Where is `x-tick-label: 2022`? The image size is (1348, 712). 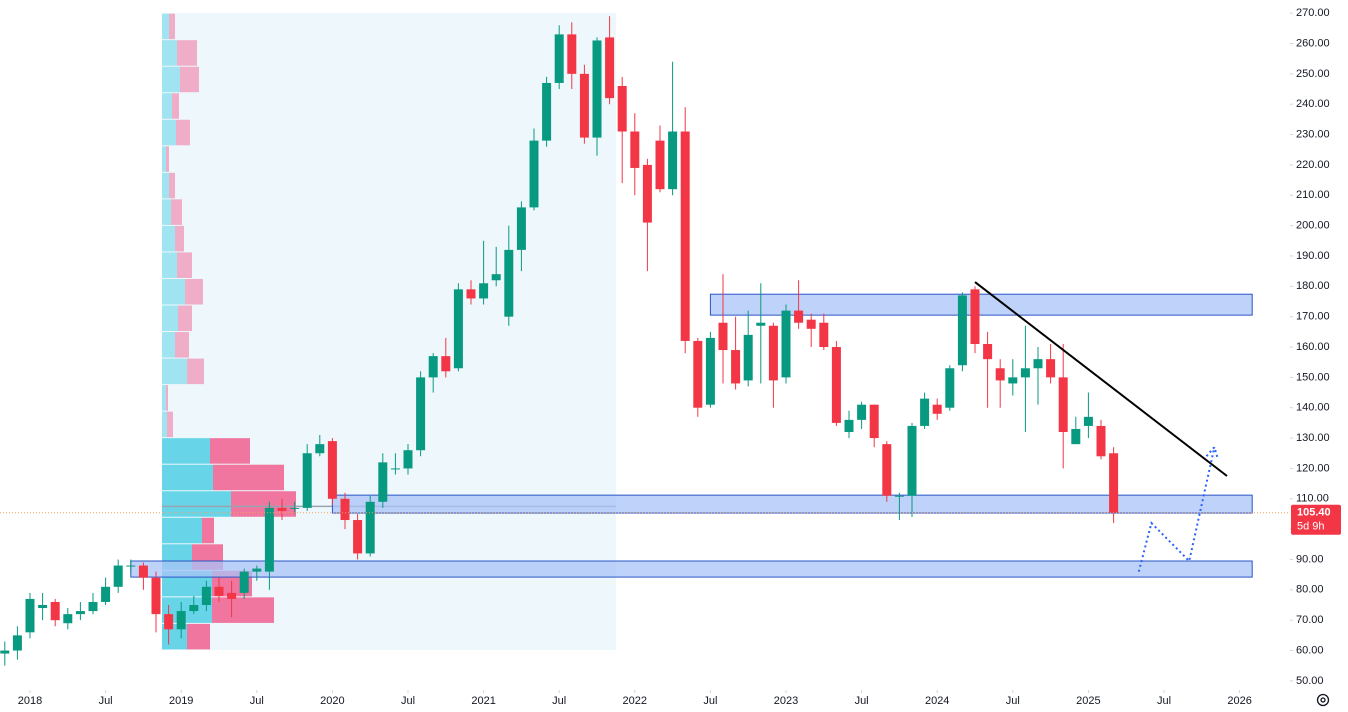
x-tick-label: 2022 is located at coordinates (635, 701).